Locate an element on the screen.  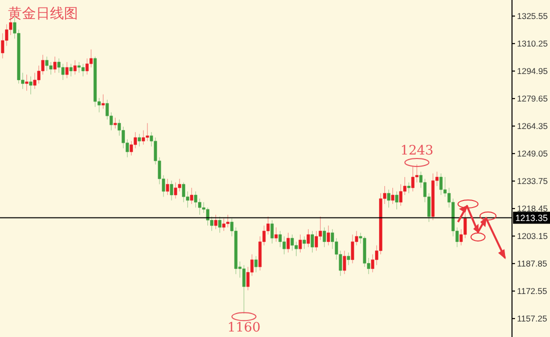
y-tick-label: 1187.85 is located at coordinates (532, 263).